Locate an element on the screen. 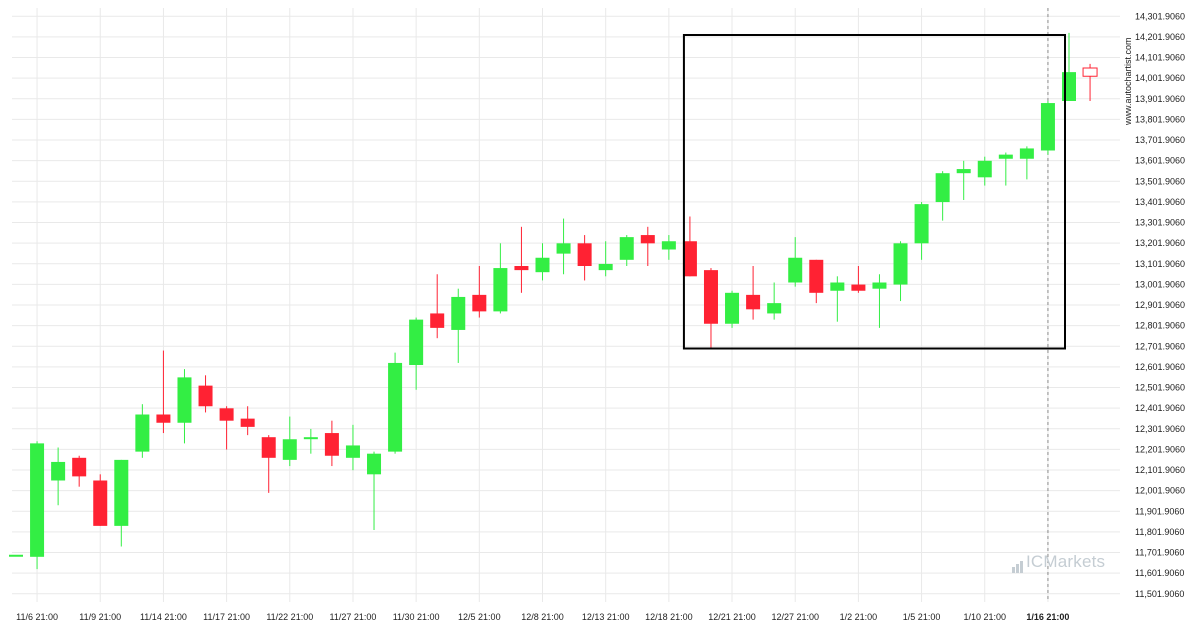 The height and width of the screenshot is (630, 1200). y-tick-label: 13,301.9060 is located at coordinates (1160, 223).